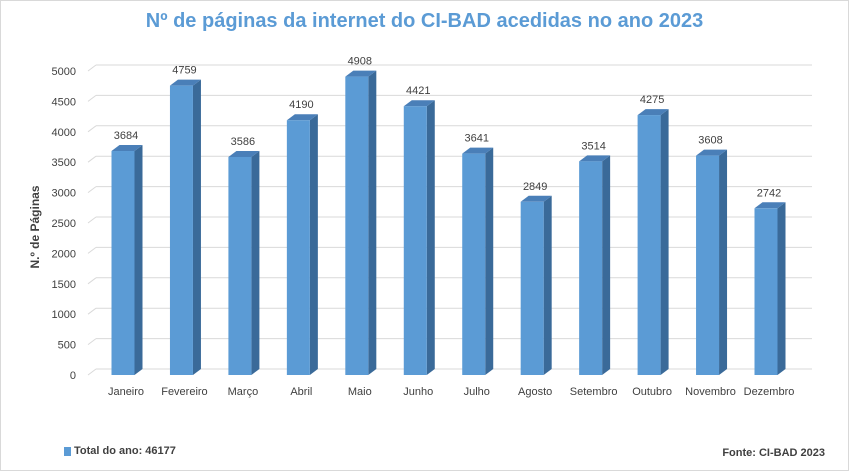 The width and height of the screenshot is (849, 471). What do you see at coordinates (184, 392) in the screenshot?
I see `x-tick-label: Fevereiro` at bounding box center [184, 392].